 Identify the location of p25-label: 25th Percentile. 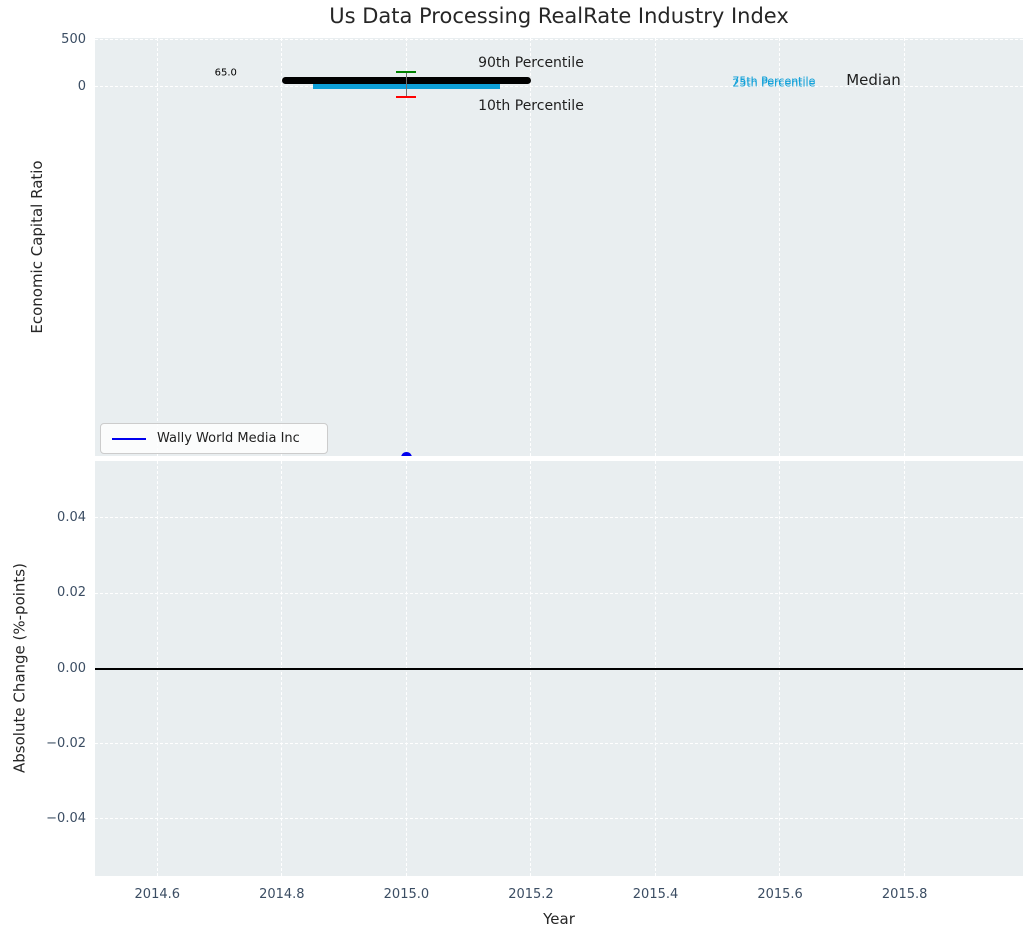
(774, 83).